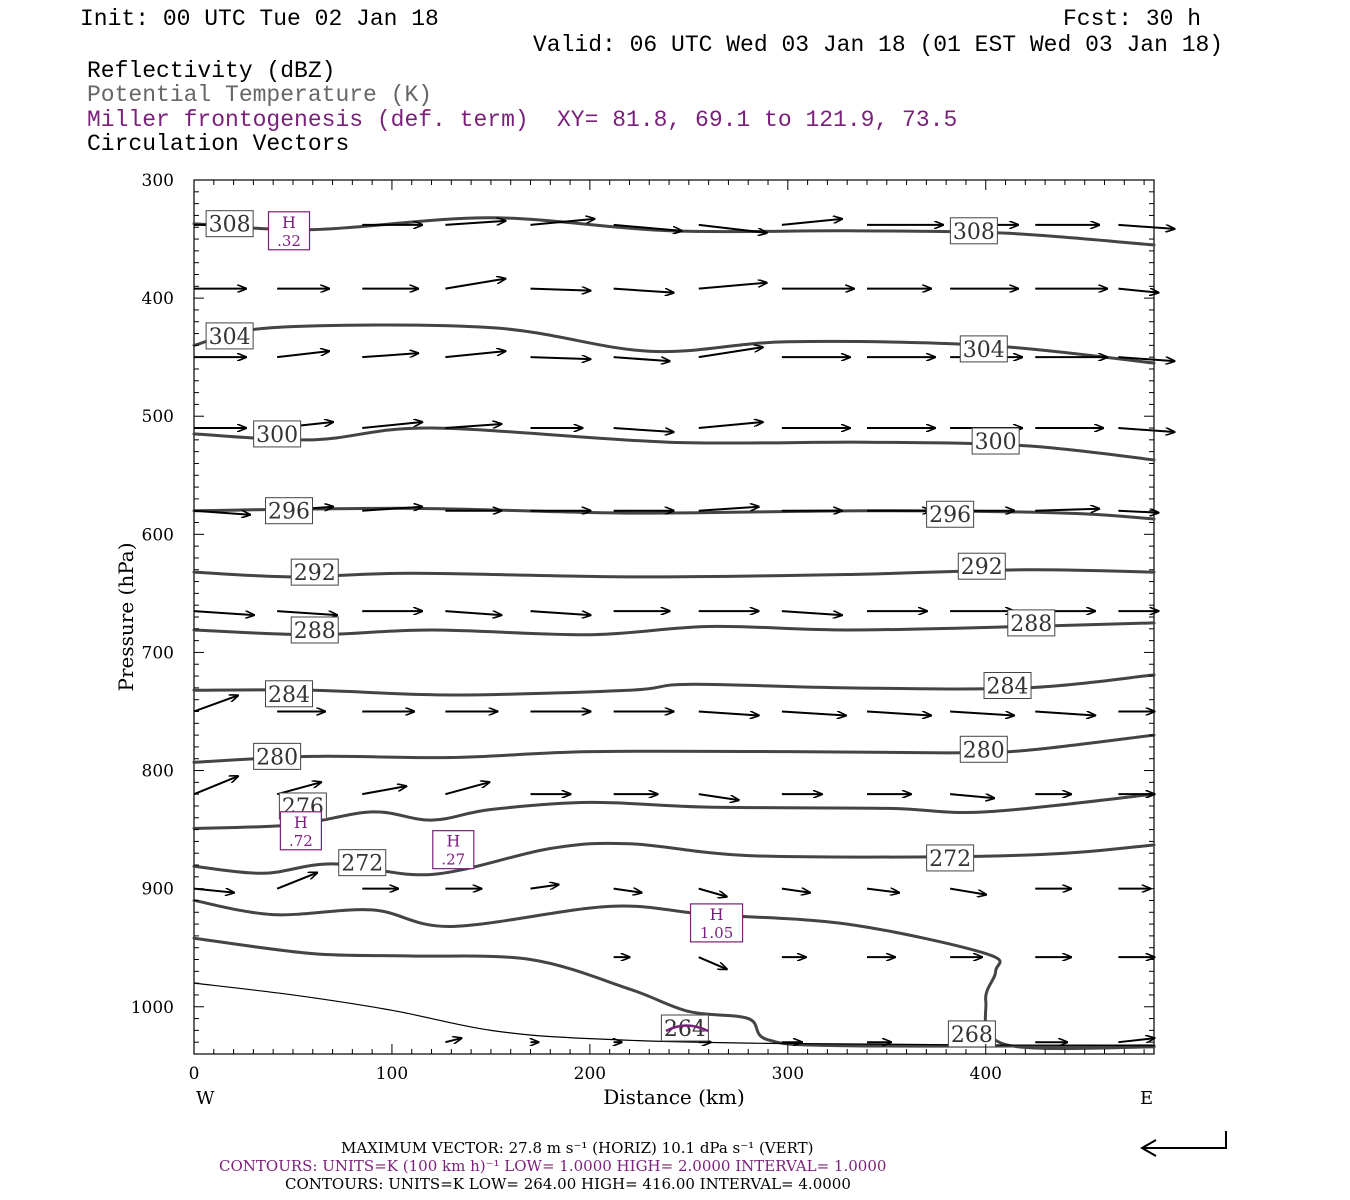 The height and width of the screenshot is (1200, 1350). Describe the element at coordinates (158, 299) in the screenshot. I see `y-tick-label: 400` at that location.